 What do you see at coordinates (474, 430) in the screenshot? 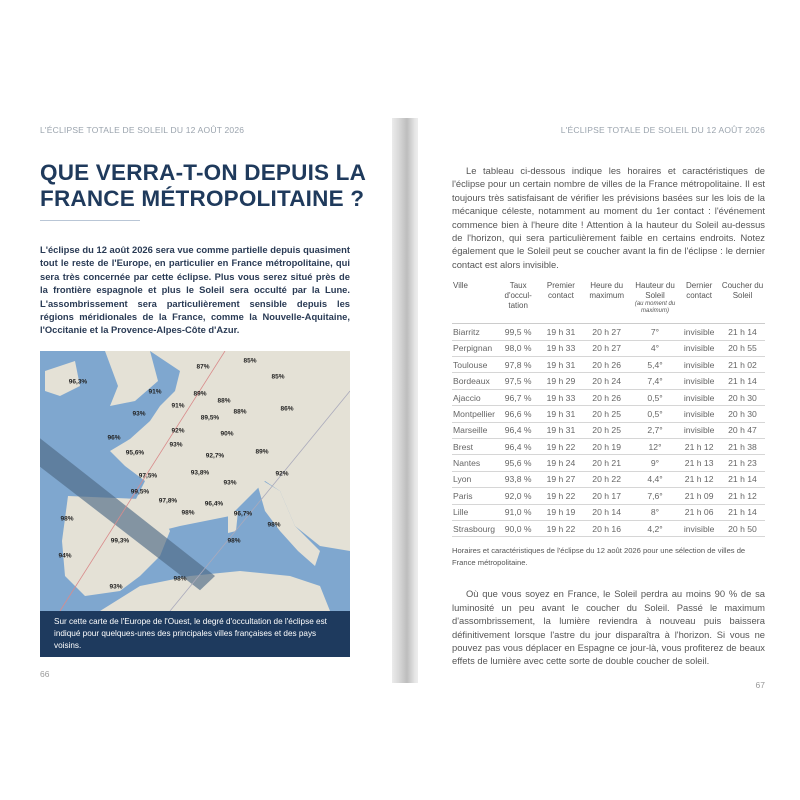
I see `table-cell: Marseille` at bounding box center [474, 430].